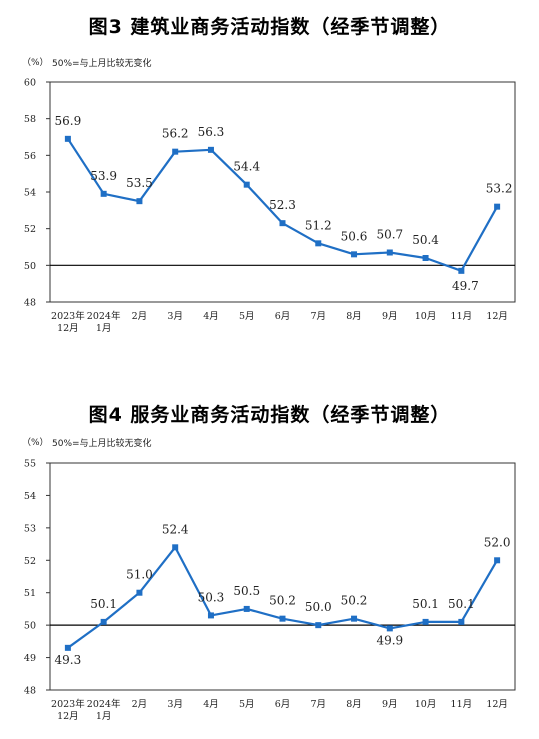 The width and height of the screenshot is (539, 739). What do you see at coordinates (354, 236) in the screenshot?
I see `data-label: 50.6` at bounding box center [354, 236].